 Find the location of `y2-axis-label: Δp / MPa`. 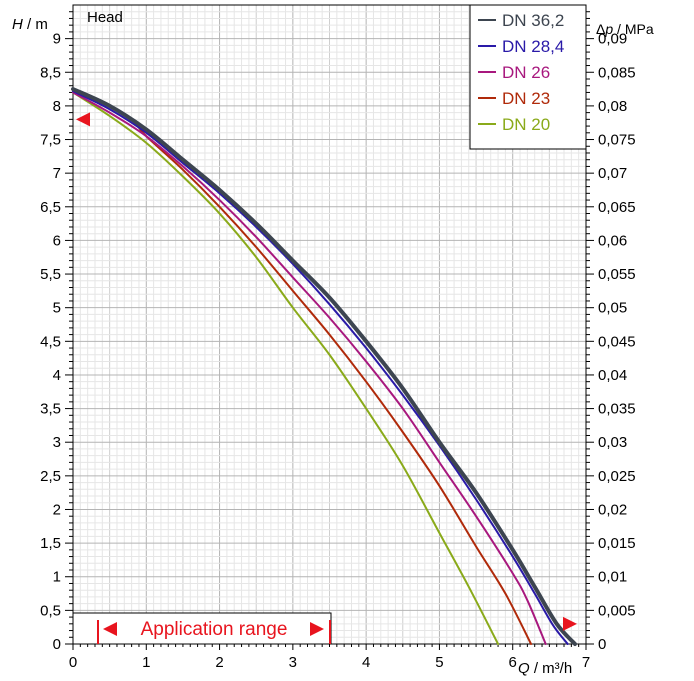

y2-axis-label: Δp / MPa is located at coordinates (625, 29).